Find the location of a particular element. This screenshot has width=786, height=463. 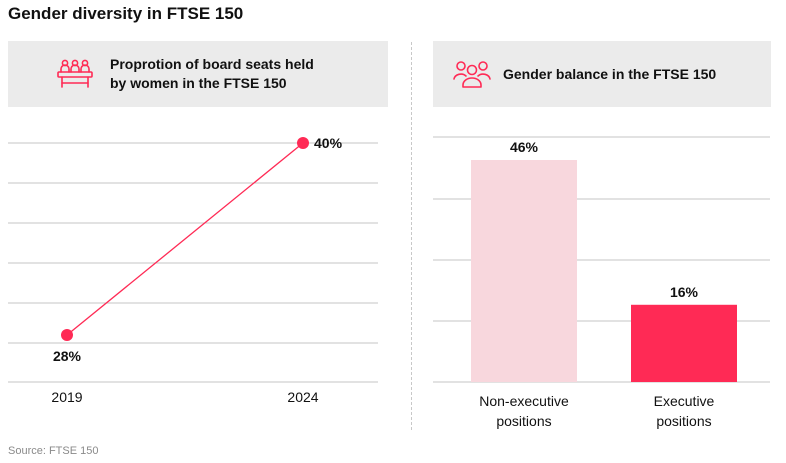

source-note: Source: FTSE 150 is located at coordinates (53, 451).